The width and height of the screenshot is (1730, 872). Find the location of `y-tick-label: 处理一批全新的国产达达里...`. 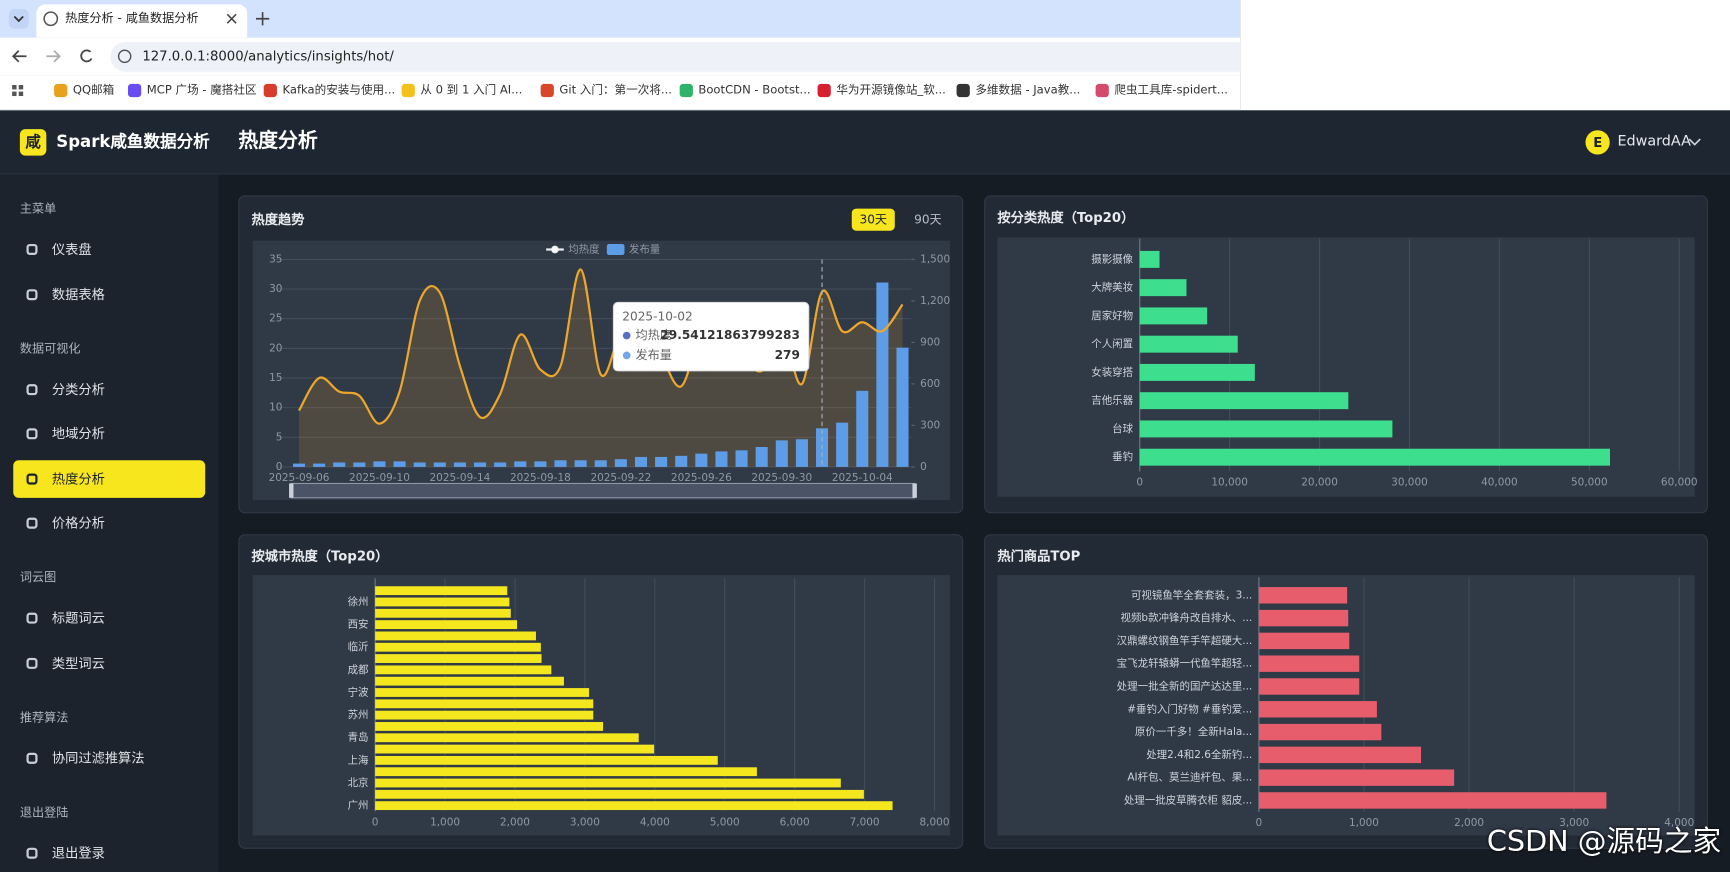

y-tick-label: 处理一批全新的国产达达里... is located at coordinates (1185, 685).